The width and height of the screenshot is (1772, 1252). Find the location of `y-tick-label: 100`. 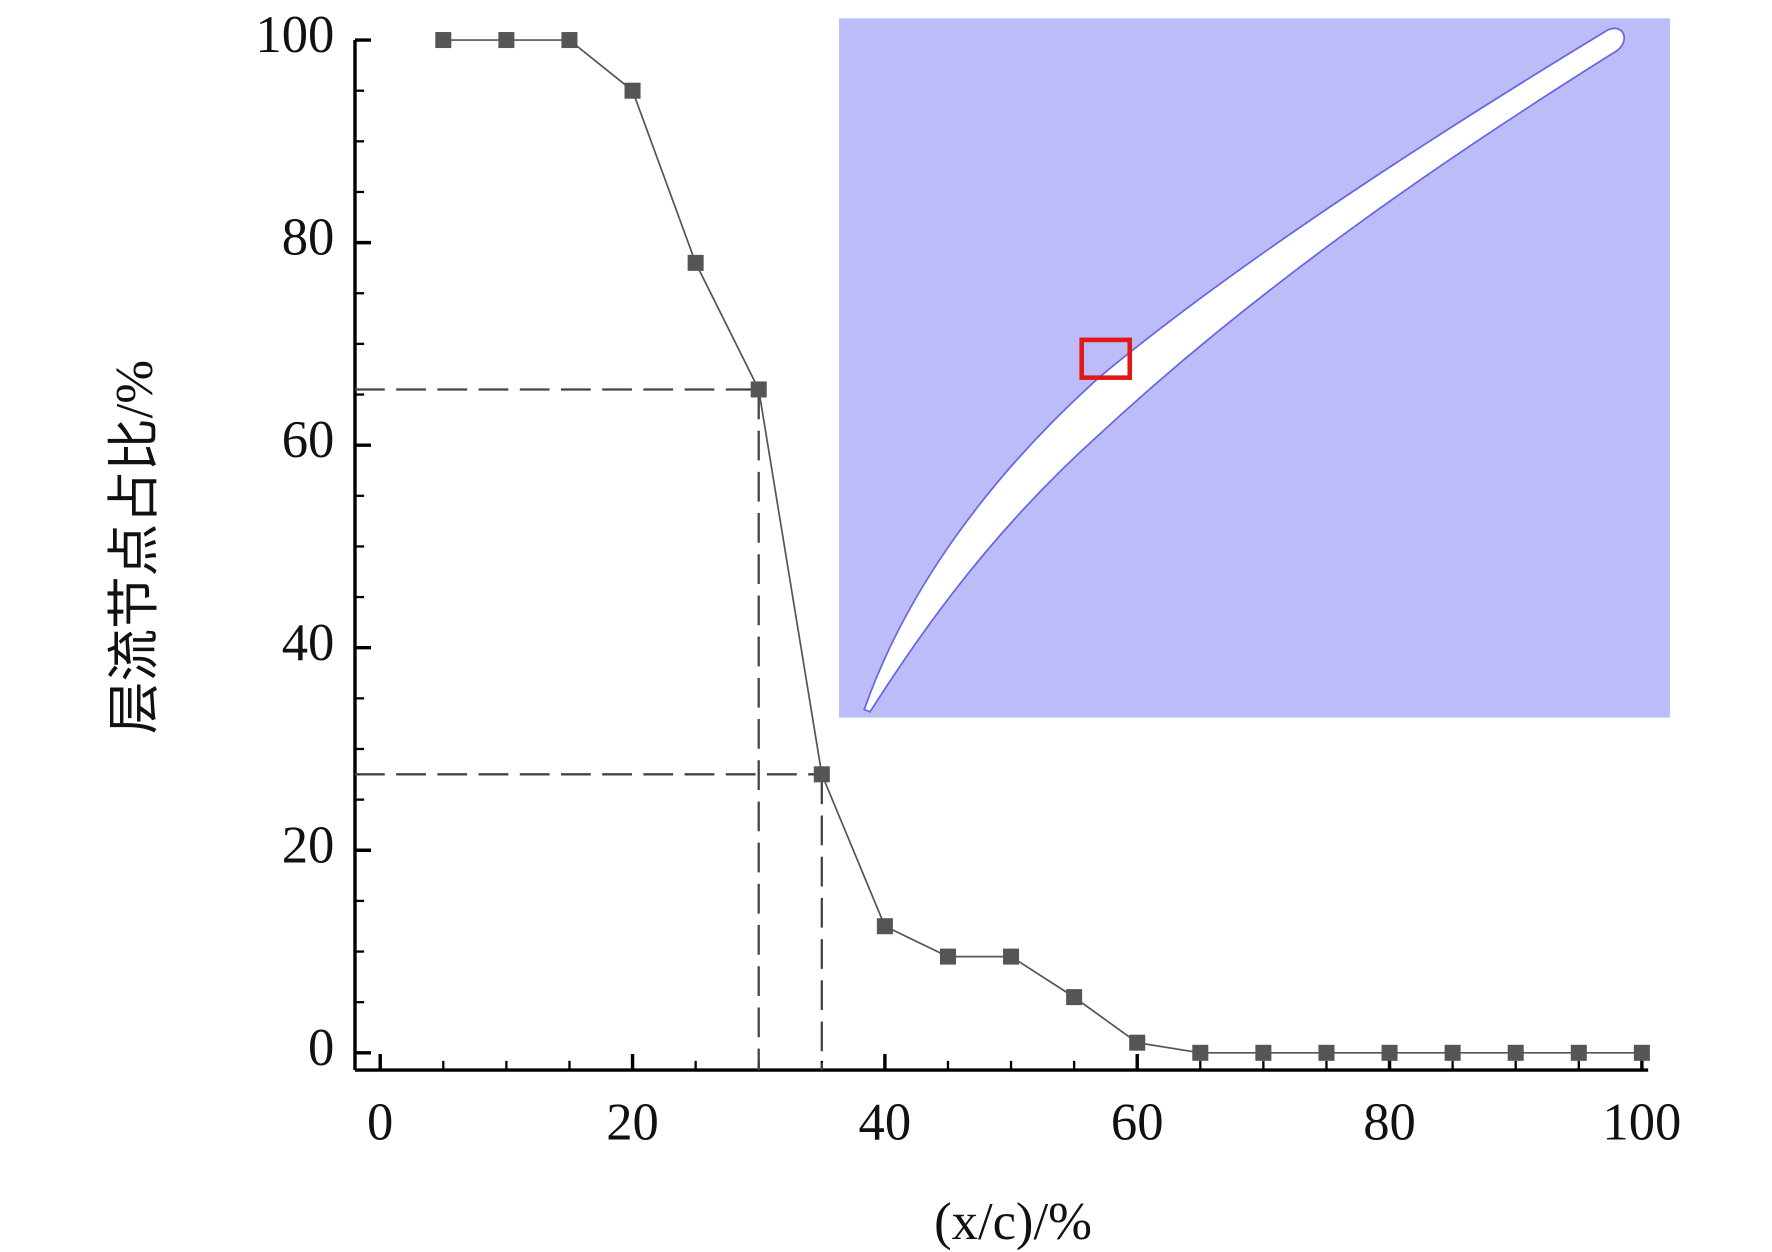

y-tick-label: 100 is located at coordinates (294, 35).